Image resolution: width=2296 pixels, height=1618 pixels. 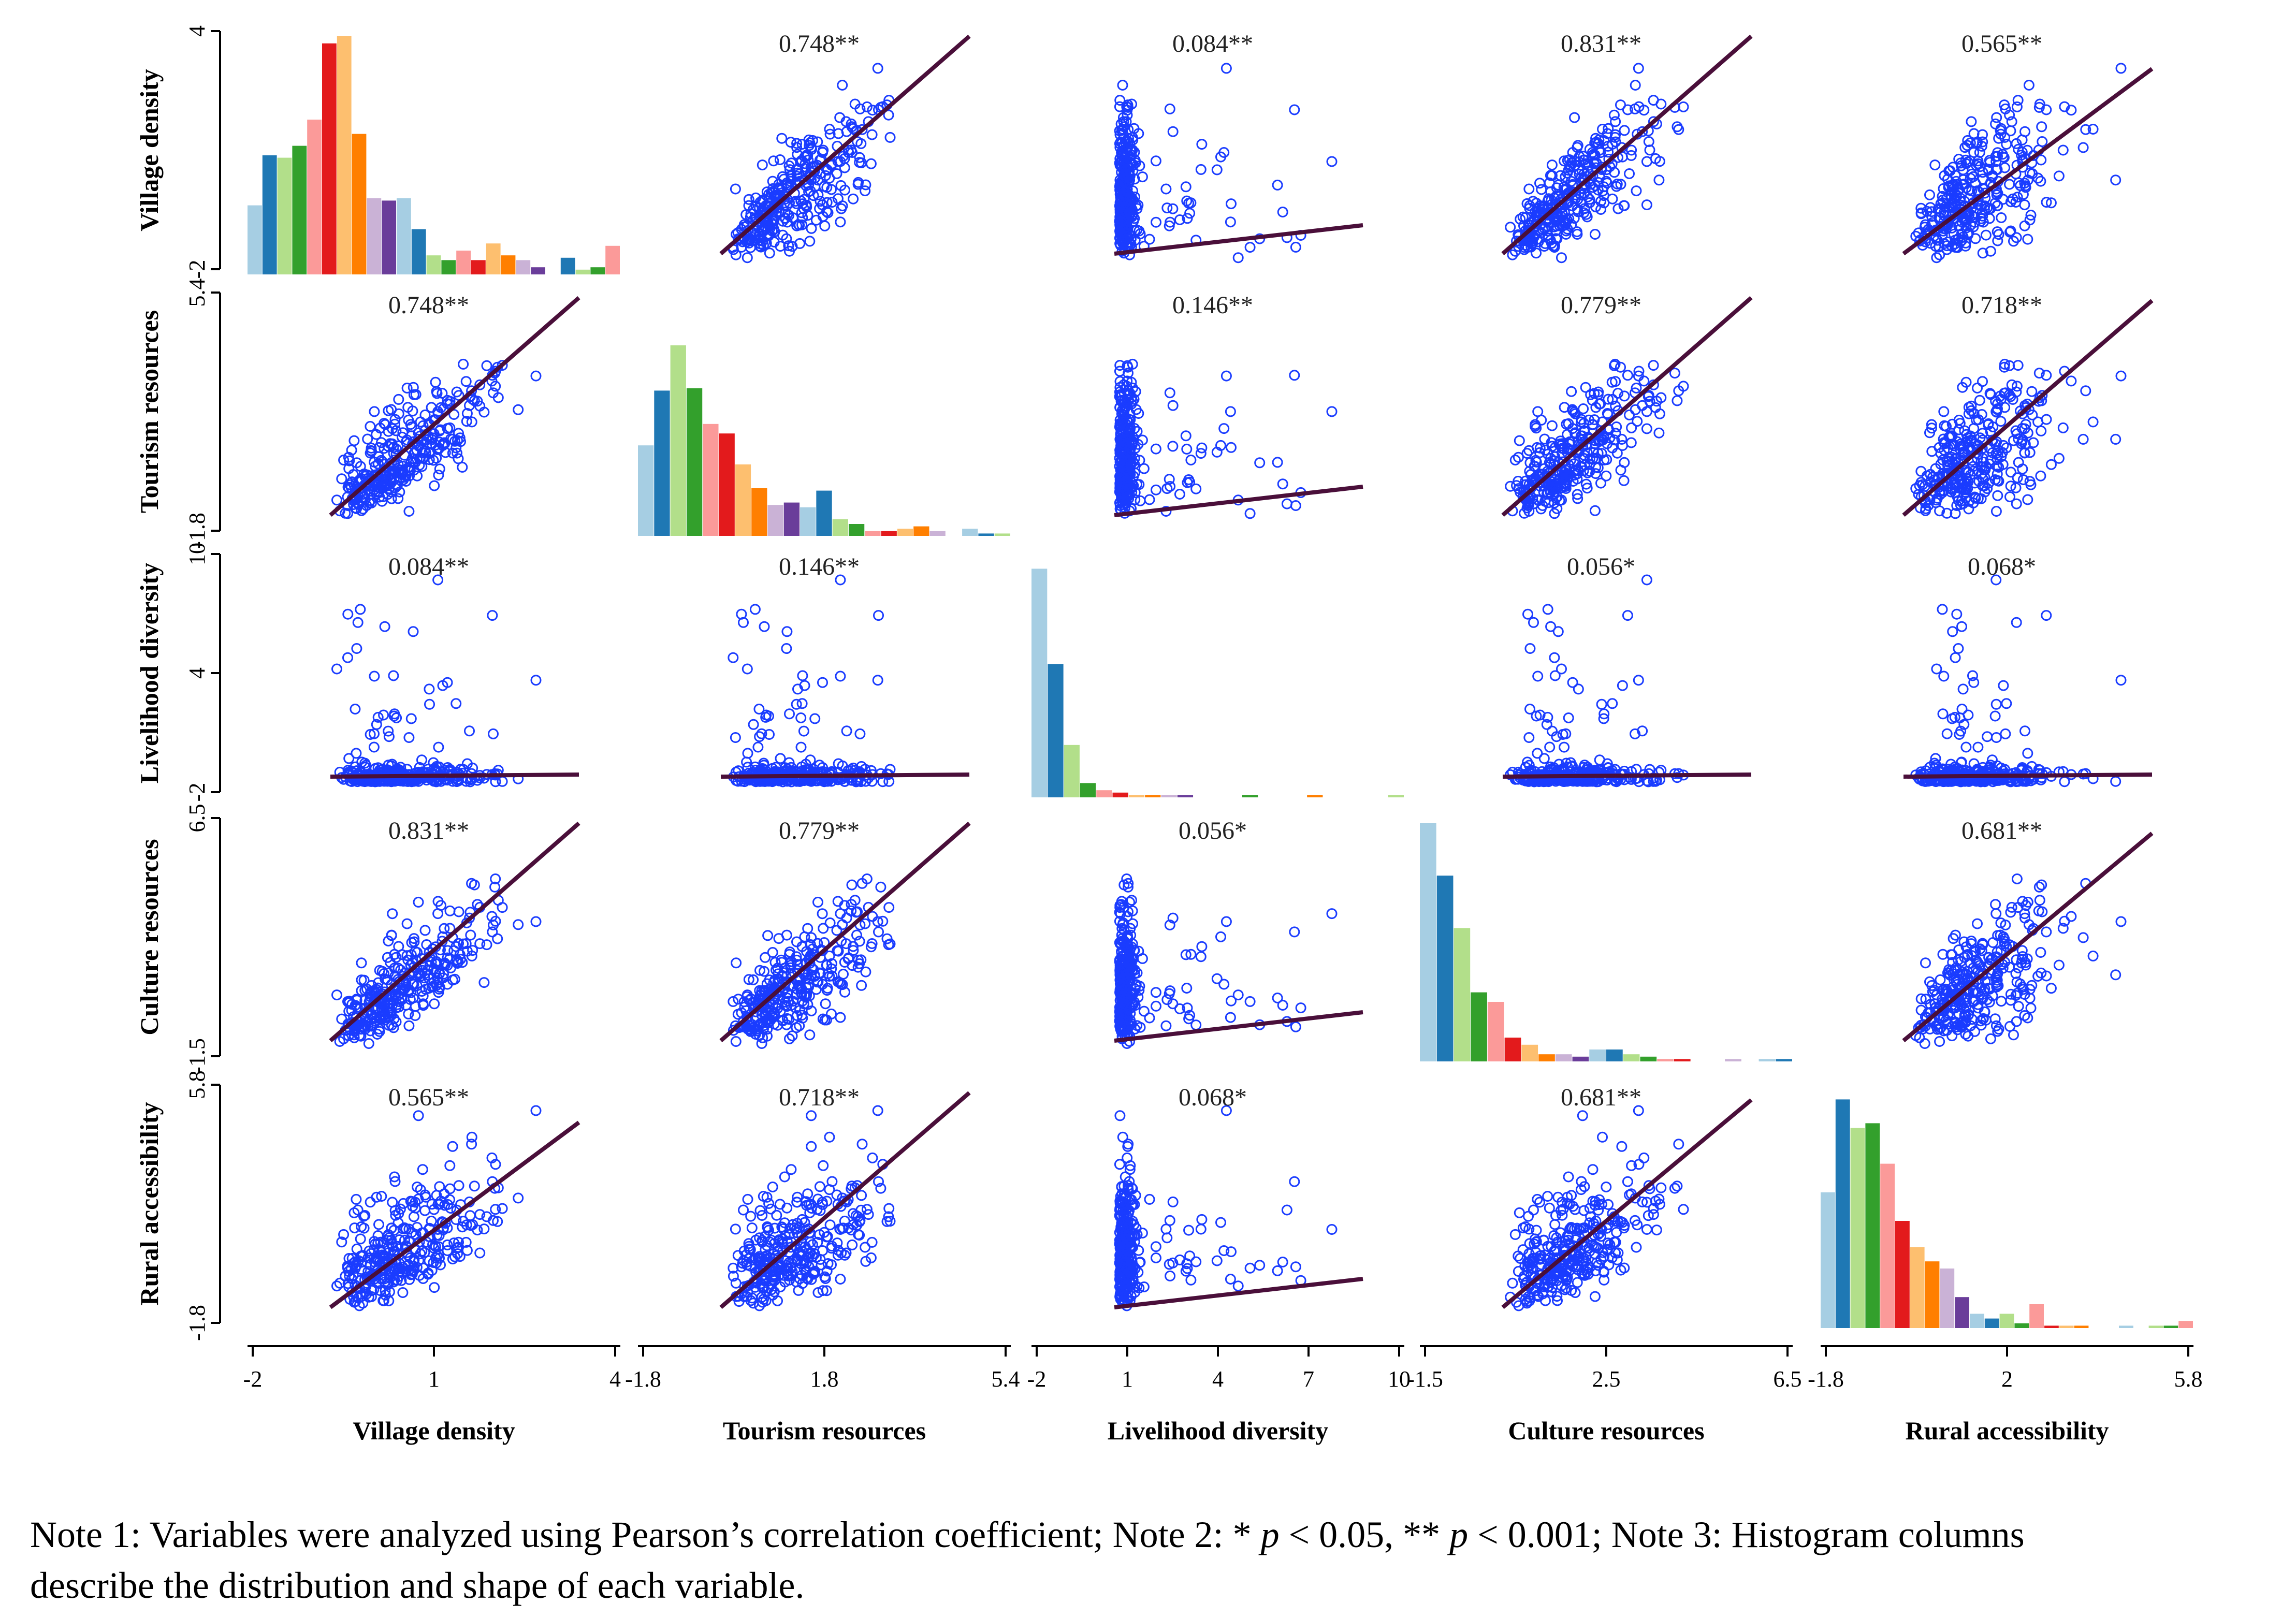 I want to click on correlation-label: 0.748**, so click(x=428, y=305).